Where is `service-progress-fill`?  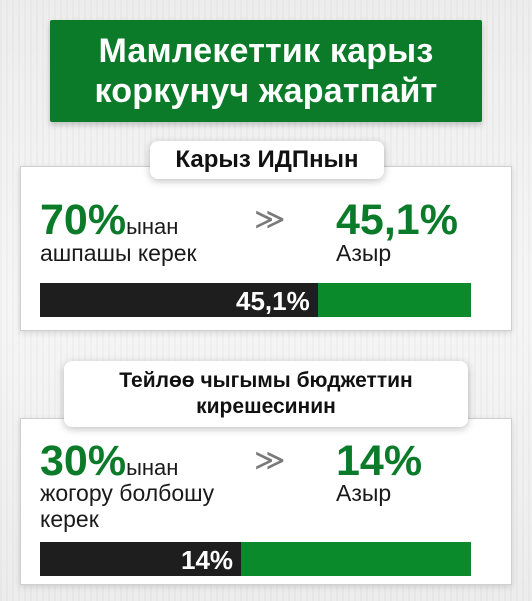
service-progress-fill is located at coordinates (356, 559).